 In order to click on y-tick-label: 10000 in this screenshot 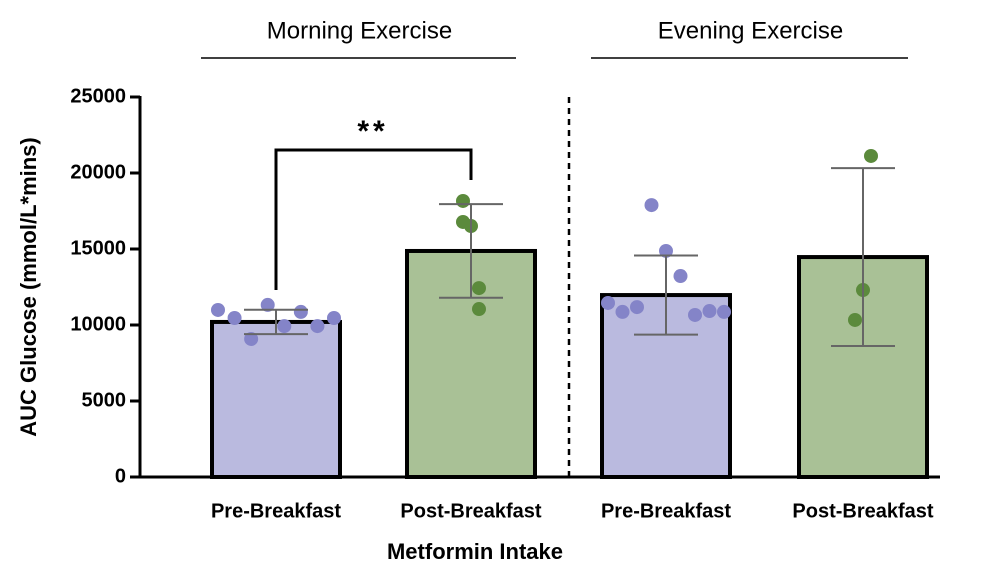, I will do `click(98, 324)`.